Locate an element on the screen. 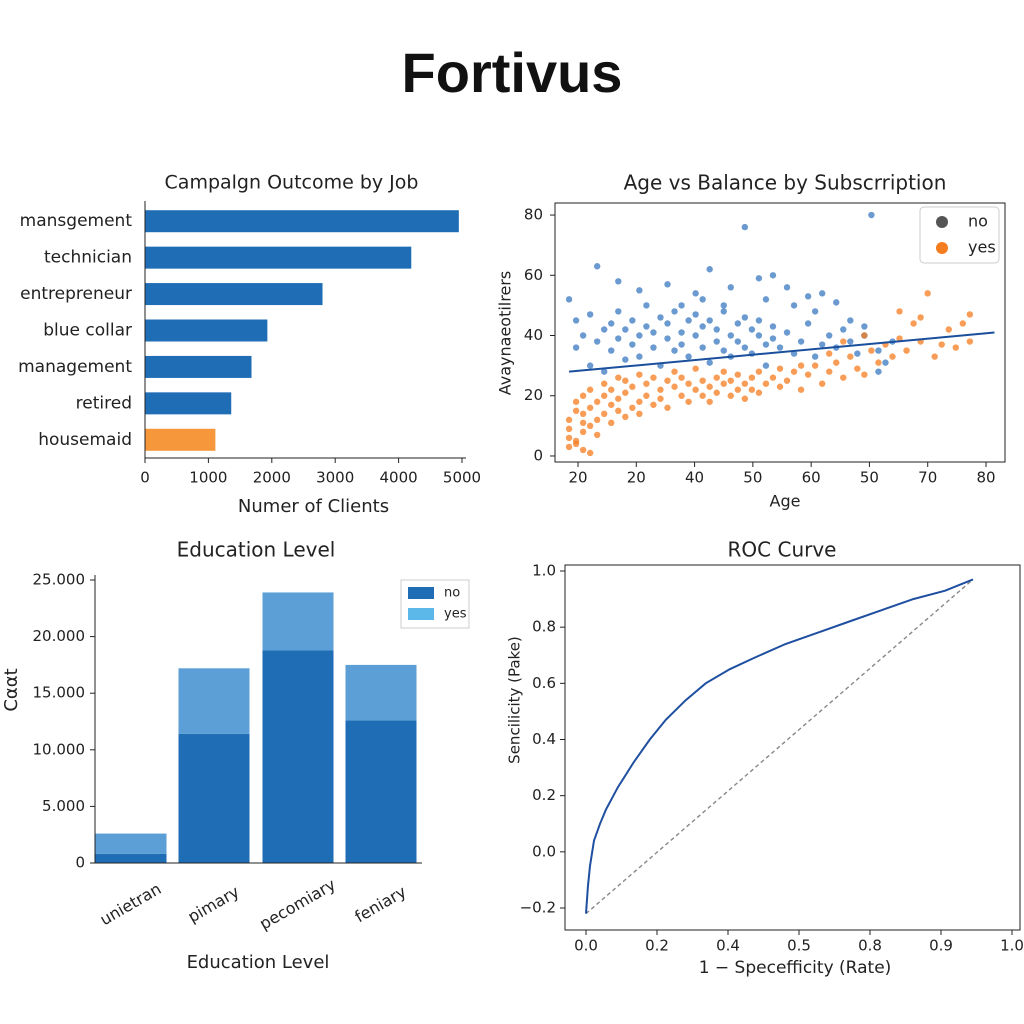 The image size is (1024, 1024). education-x-axis-title: Education Level is located at coordinates (258, 962).